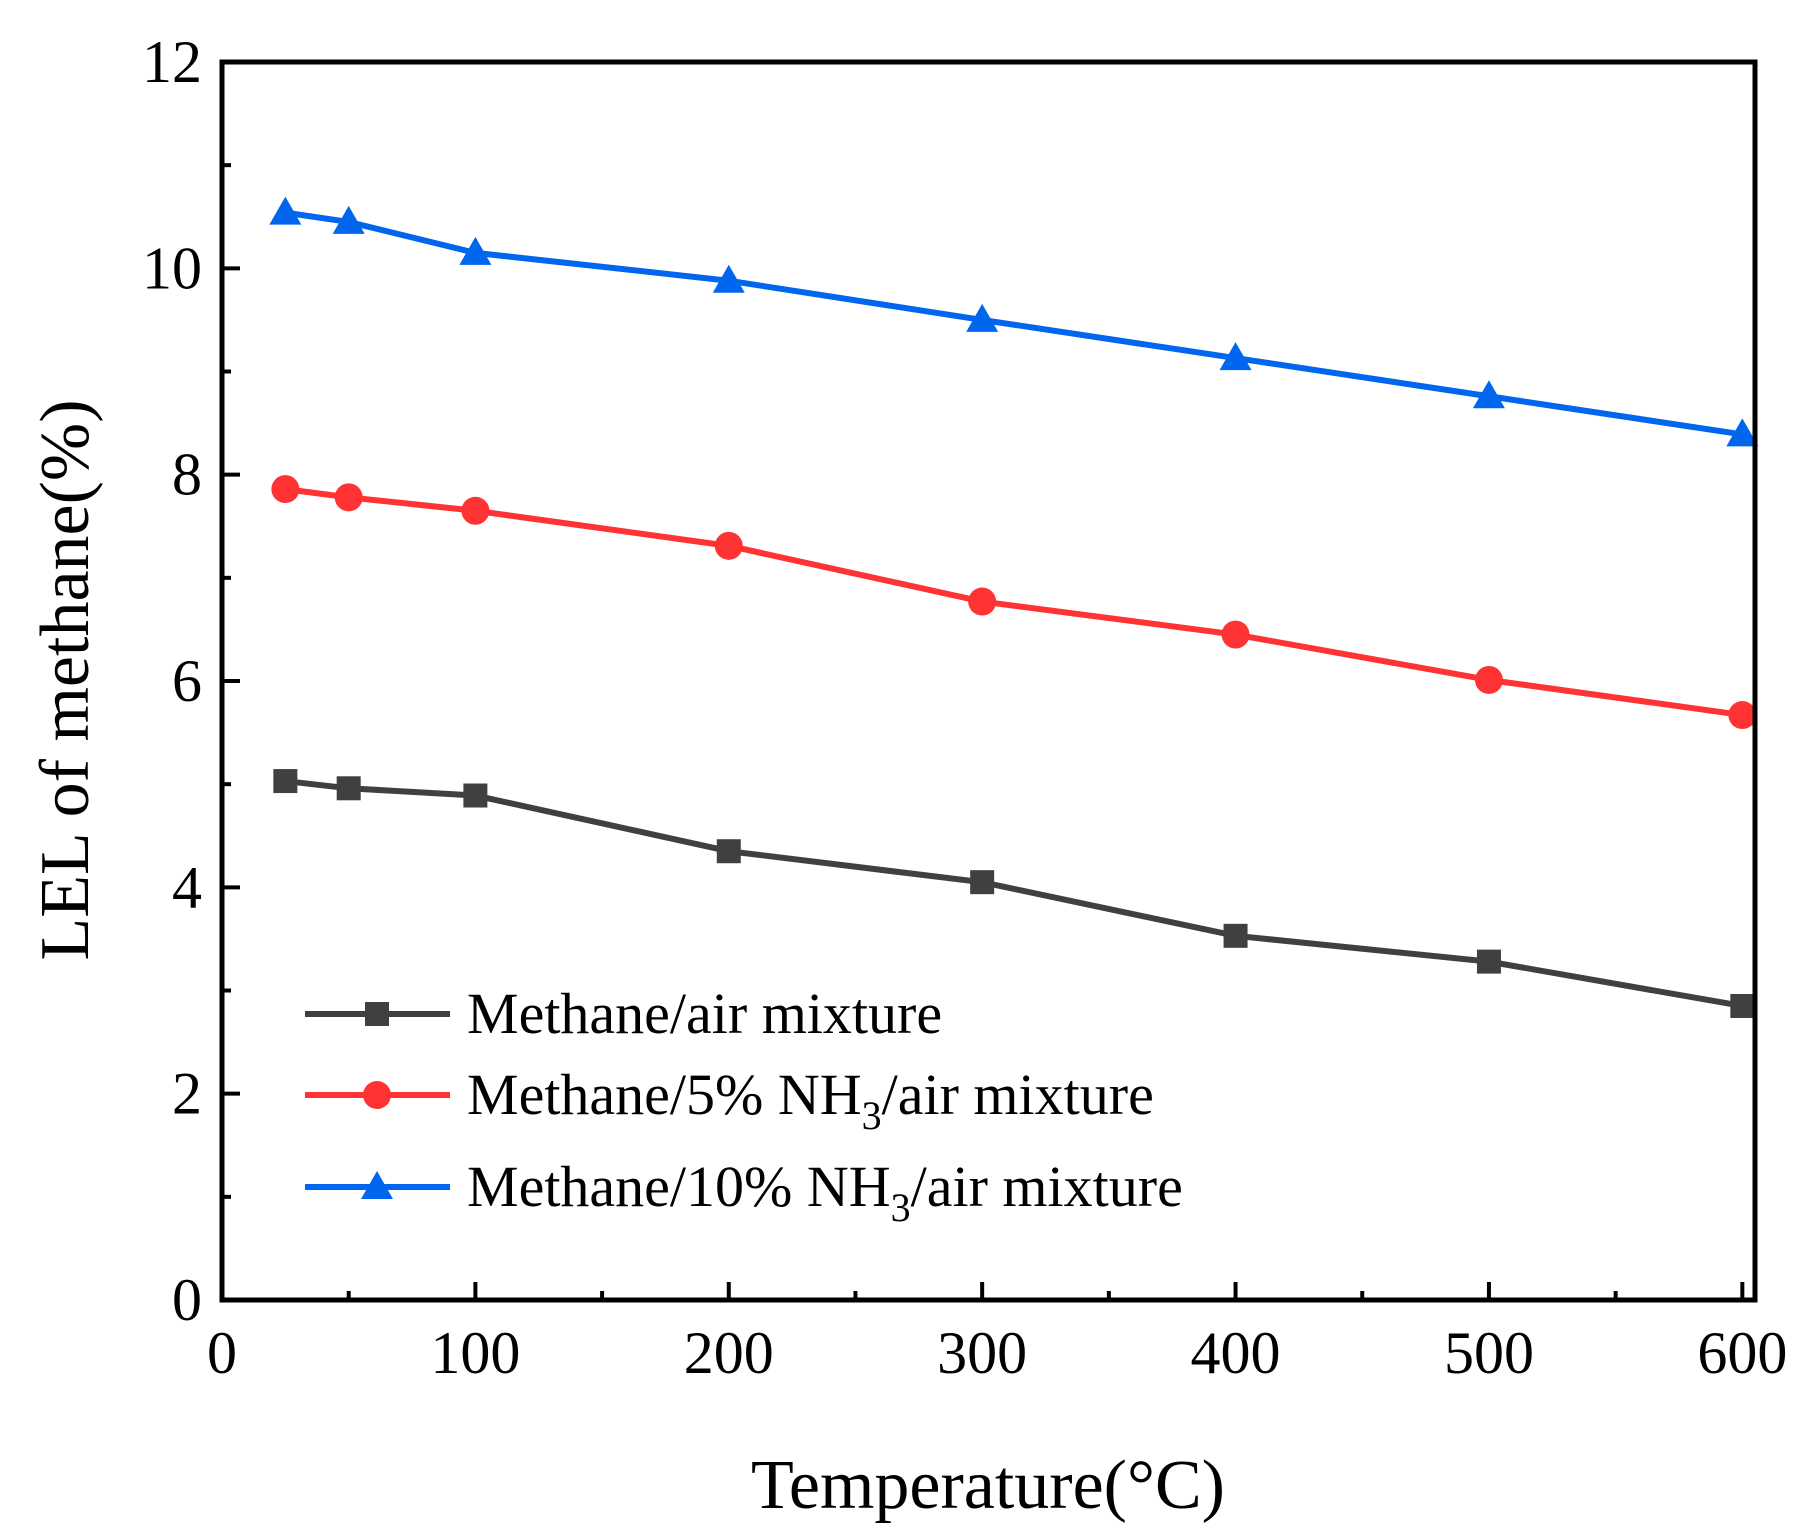  I want to click on legend-text: Methane/5% NH, so click(664, 1094).